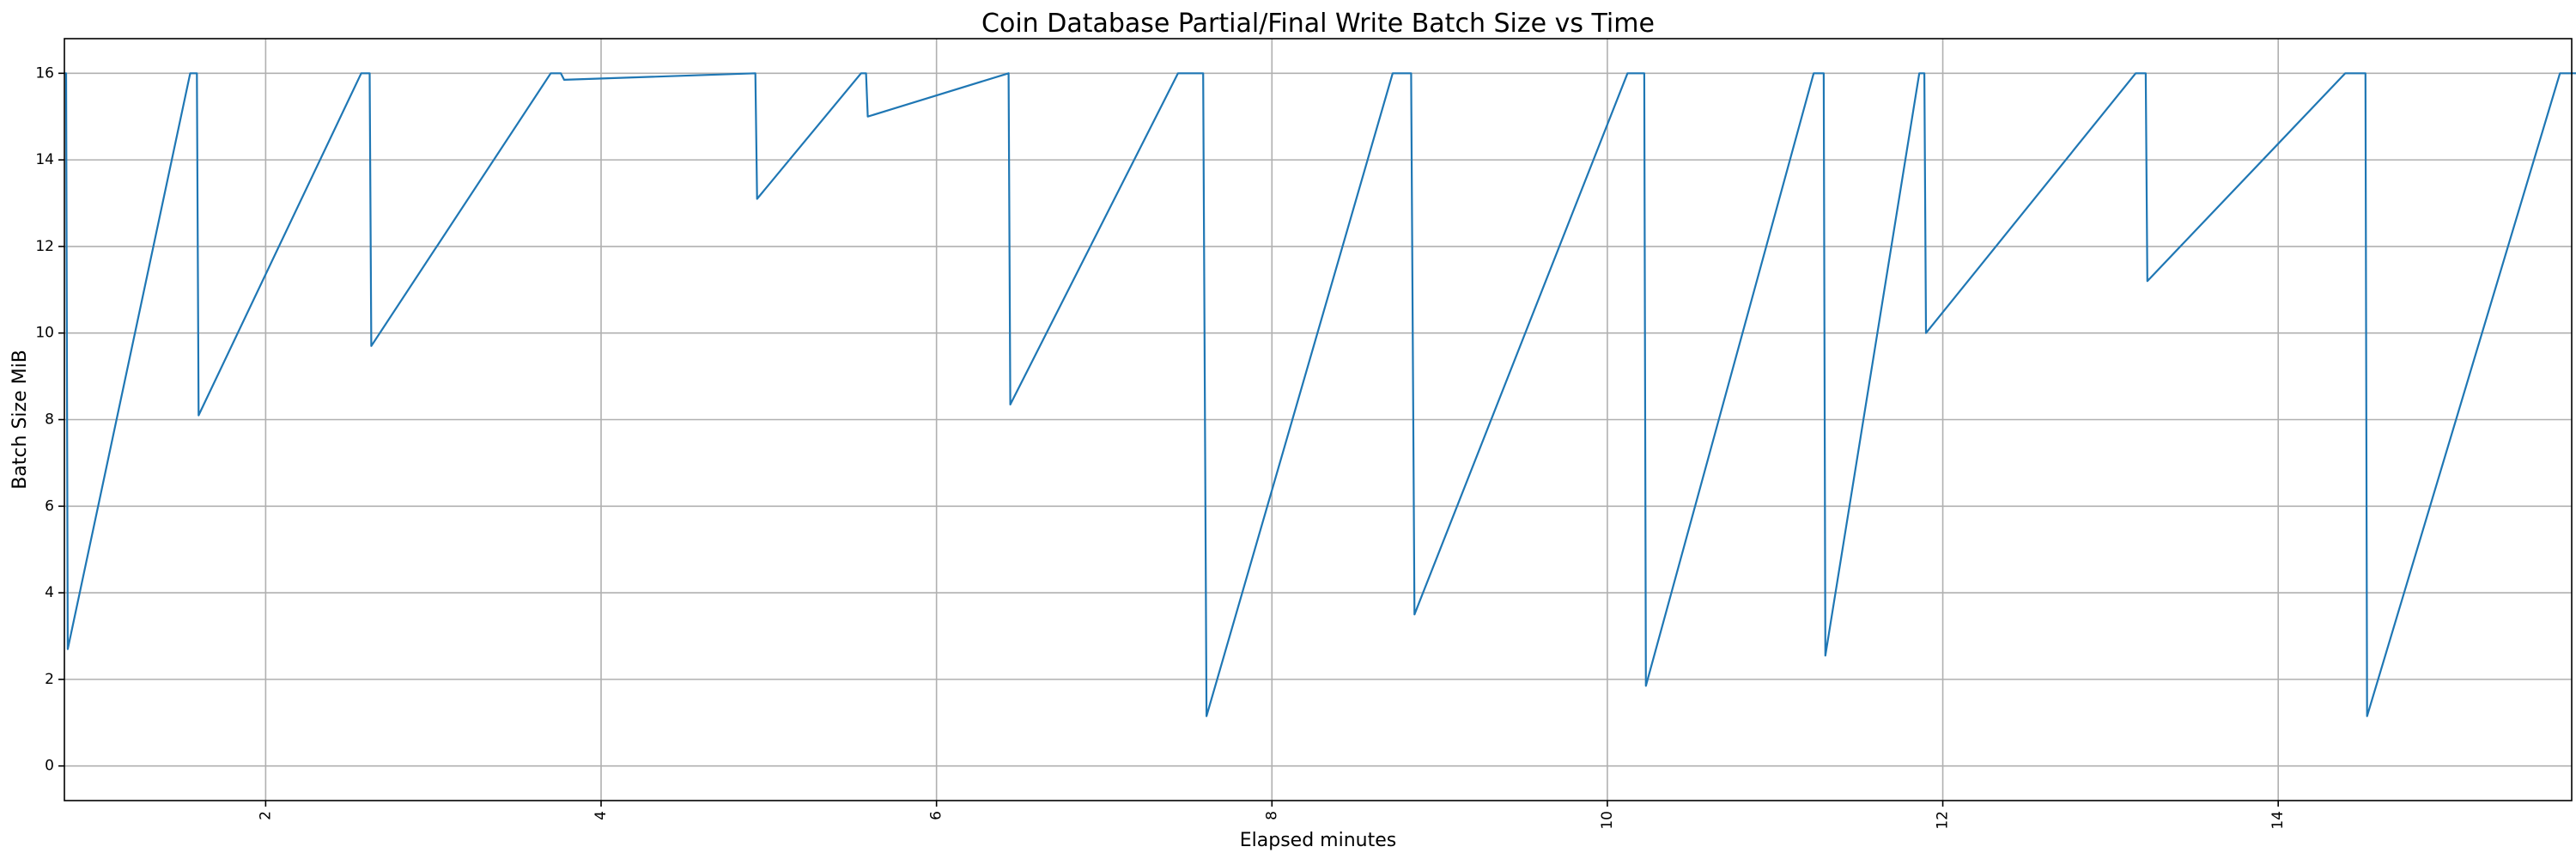 This screenshot has height=859, width=2576. Describe the element at coordinates (1944, 821) in the screenshot. I see `x-tick-label: 12` at that location.